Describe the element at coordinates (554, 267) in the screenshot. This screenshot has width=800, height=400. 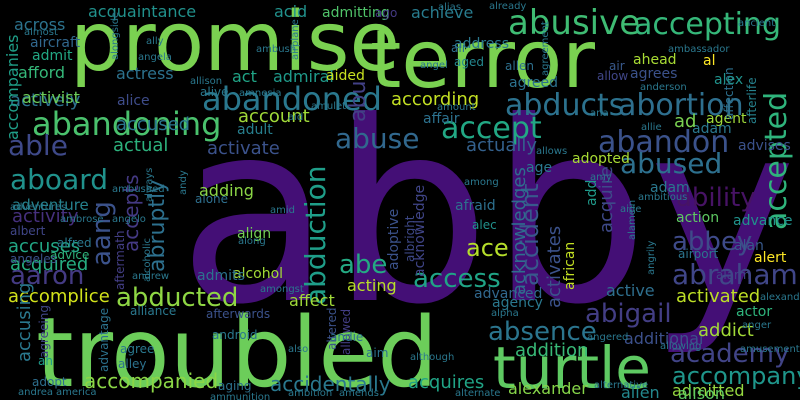
I see `cloud-word: activates` at that location.